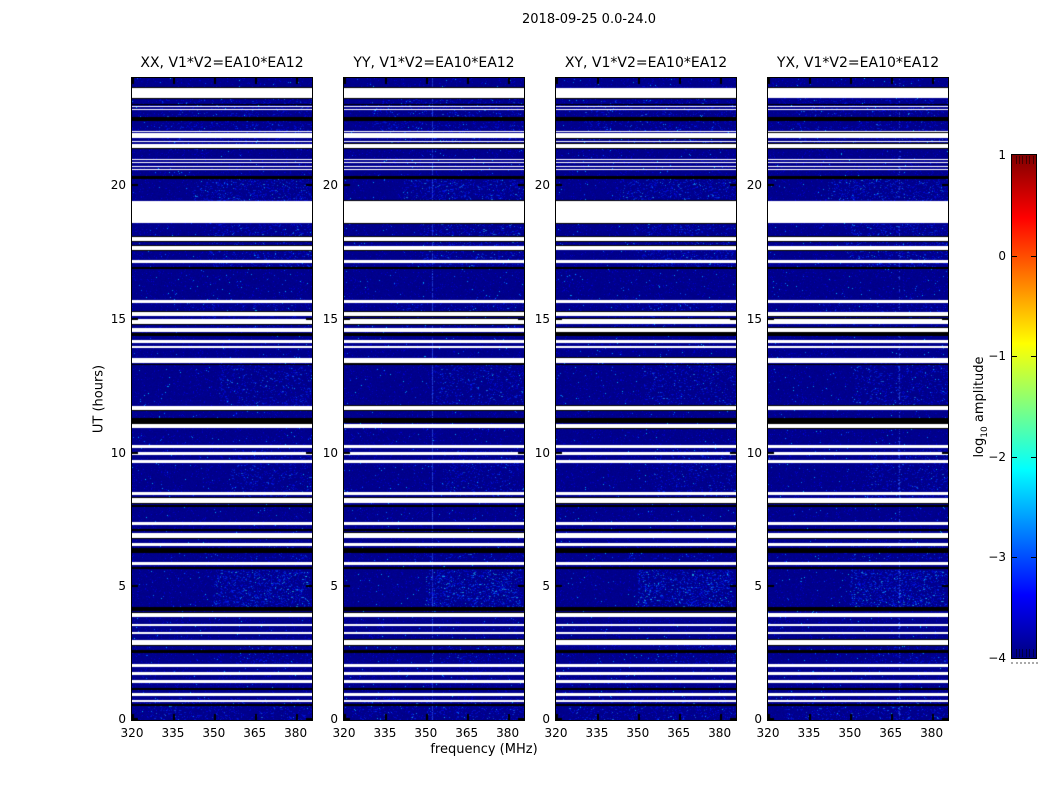  Describe the element at coordinates (980, 391) in the screenshot. I see `colorbar-label-suffix: amplitude` at that location.